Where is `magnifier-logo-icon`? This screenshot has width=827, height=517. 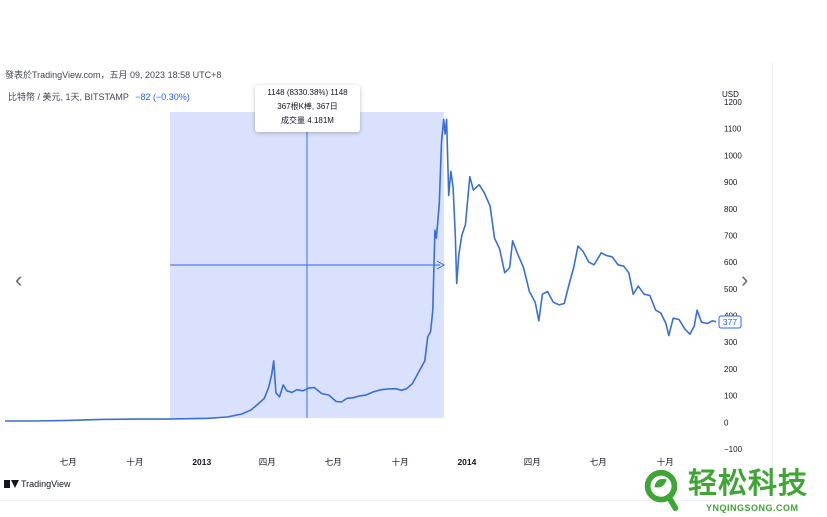 magnifier-logo-icon is located at coordinates (661, 490).